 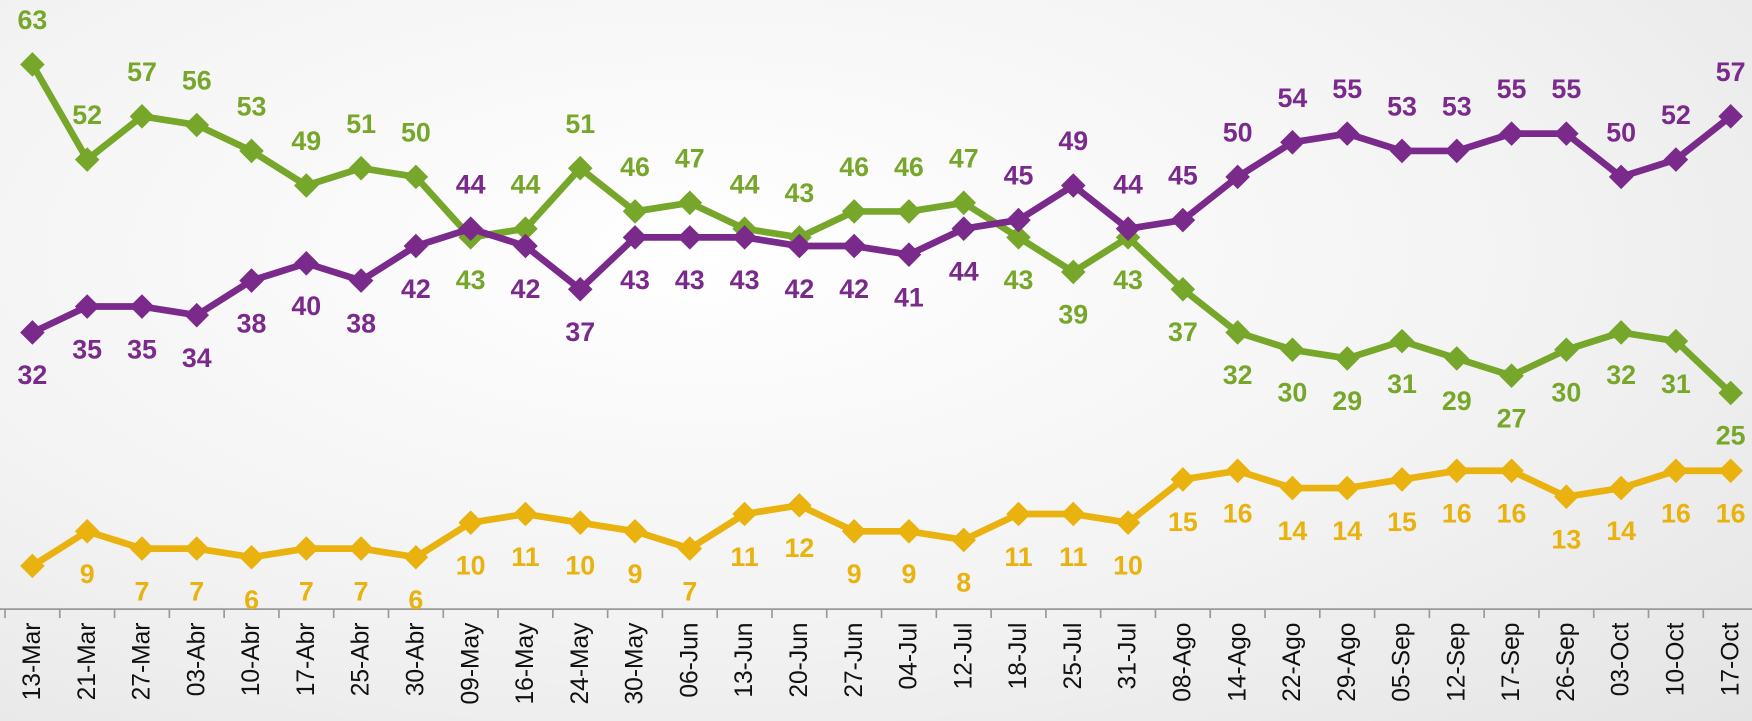 I want to click on data-label: 57, so click(x=142, y=72).